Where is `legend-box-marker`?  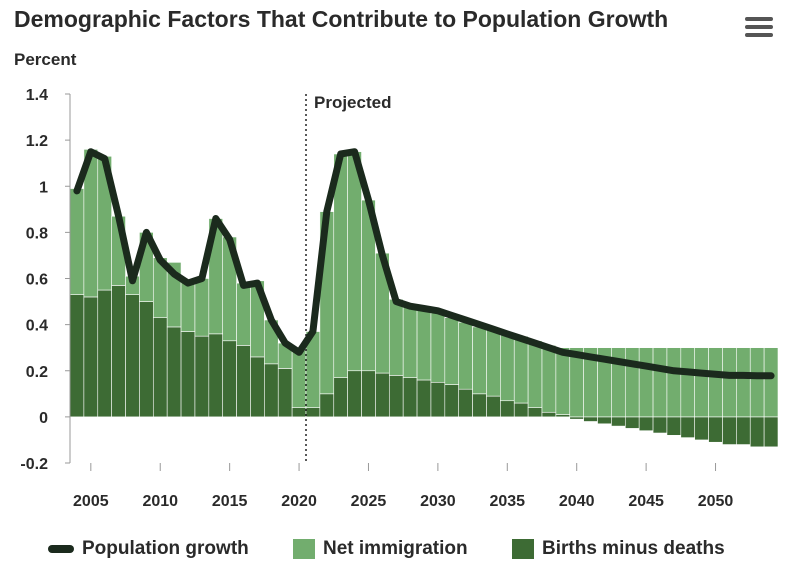 legend-box-marker is located at coordinates (304, 549).